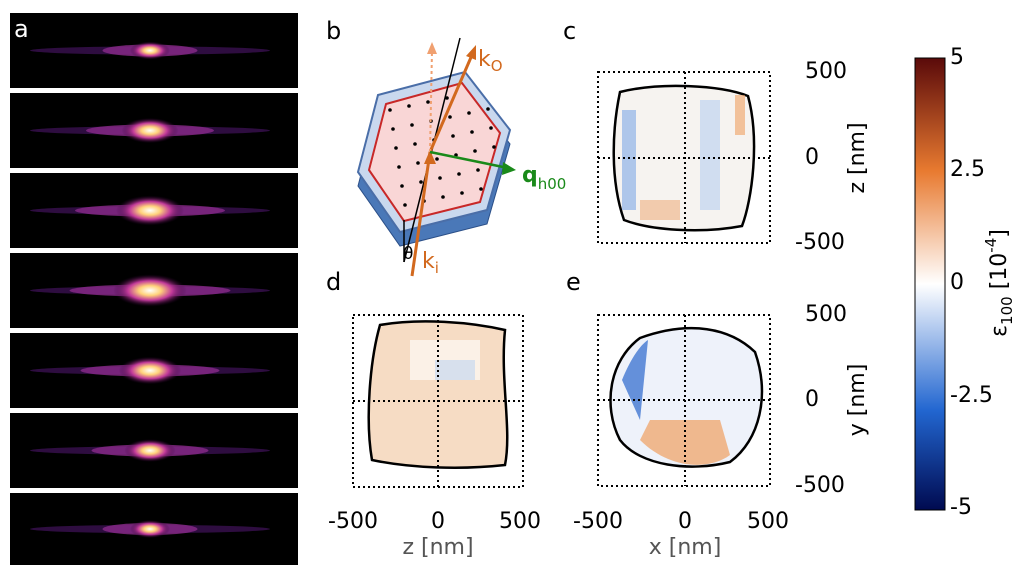 This screenshot has height=565, width=1020. I want to click on x-axis-label: x [nm], so click(685, 547).